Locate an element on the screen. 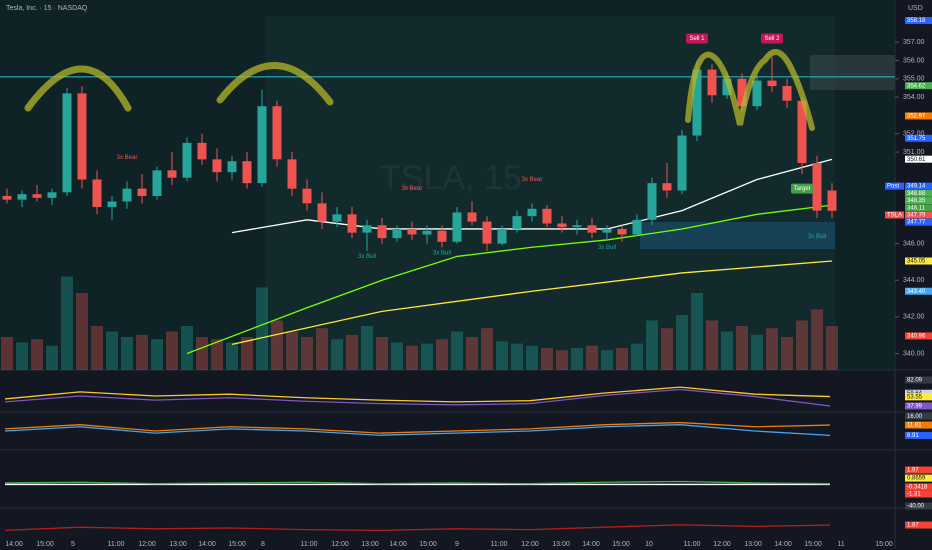  price-label: 348.11 is located at coordinates (916, 208).